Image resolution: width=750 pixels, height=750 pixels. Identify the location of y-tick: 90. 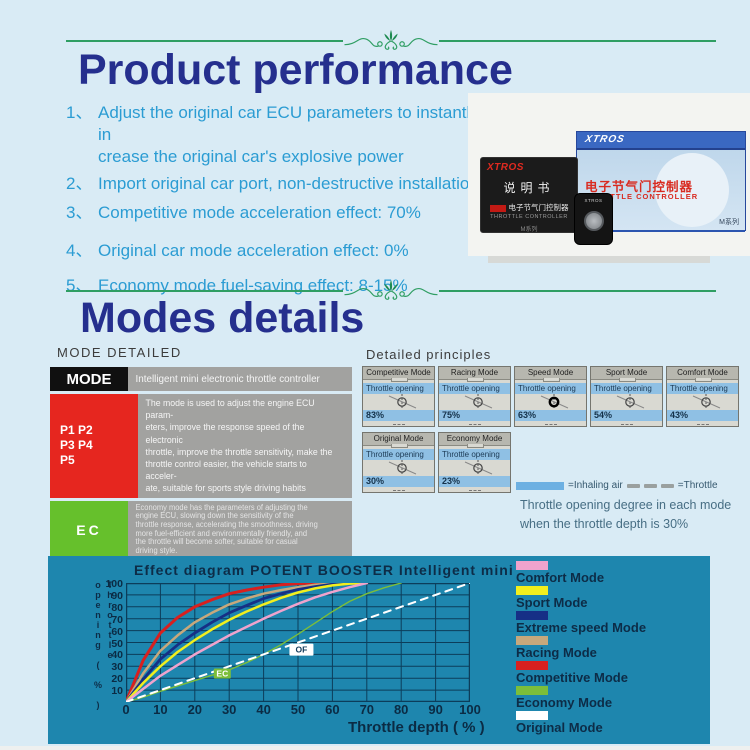
(117, 595).